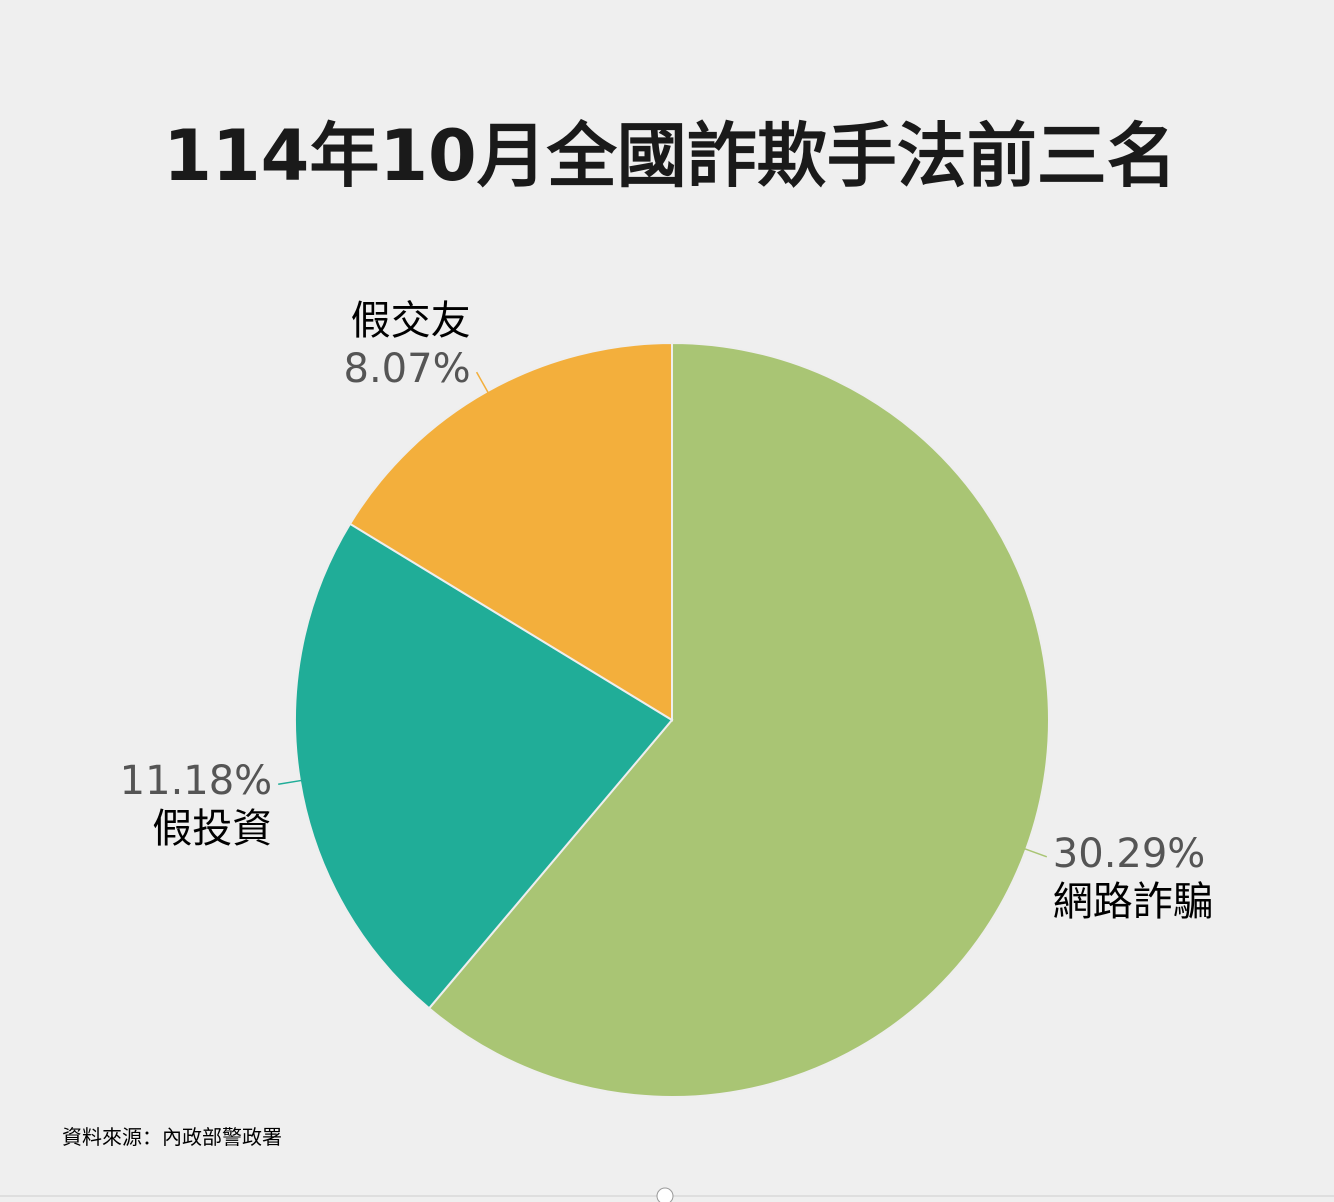 Image resolution: width=1334 pixels, height=1202 pixels. Describe the element at coordinates (670, 156) in the screenshot. I see `chart-title: 114年10月全國詐欺手法前三名` at that location.